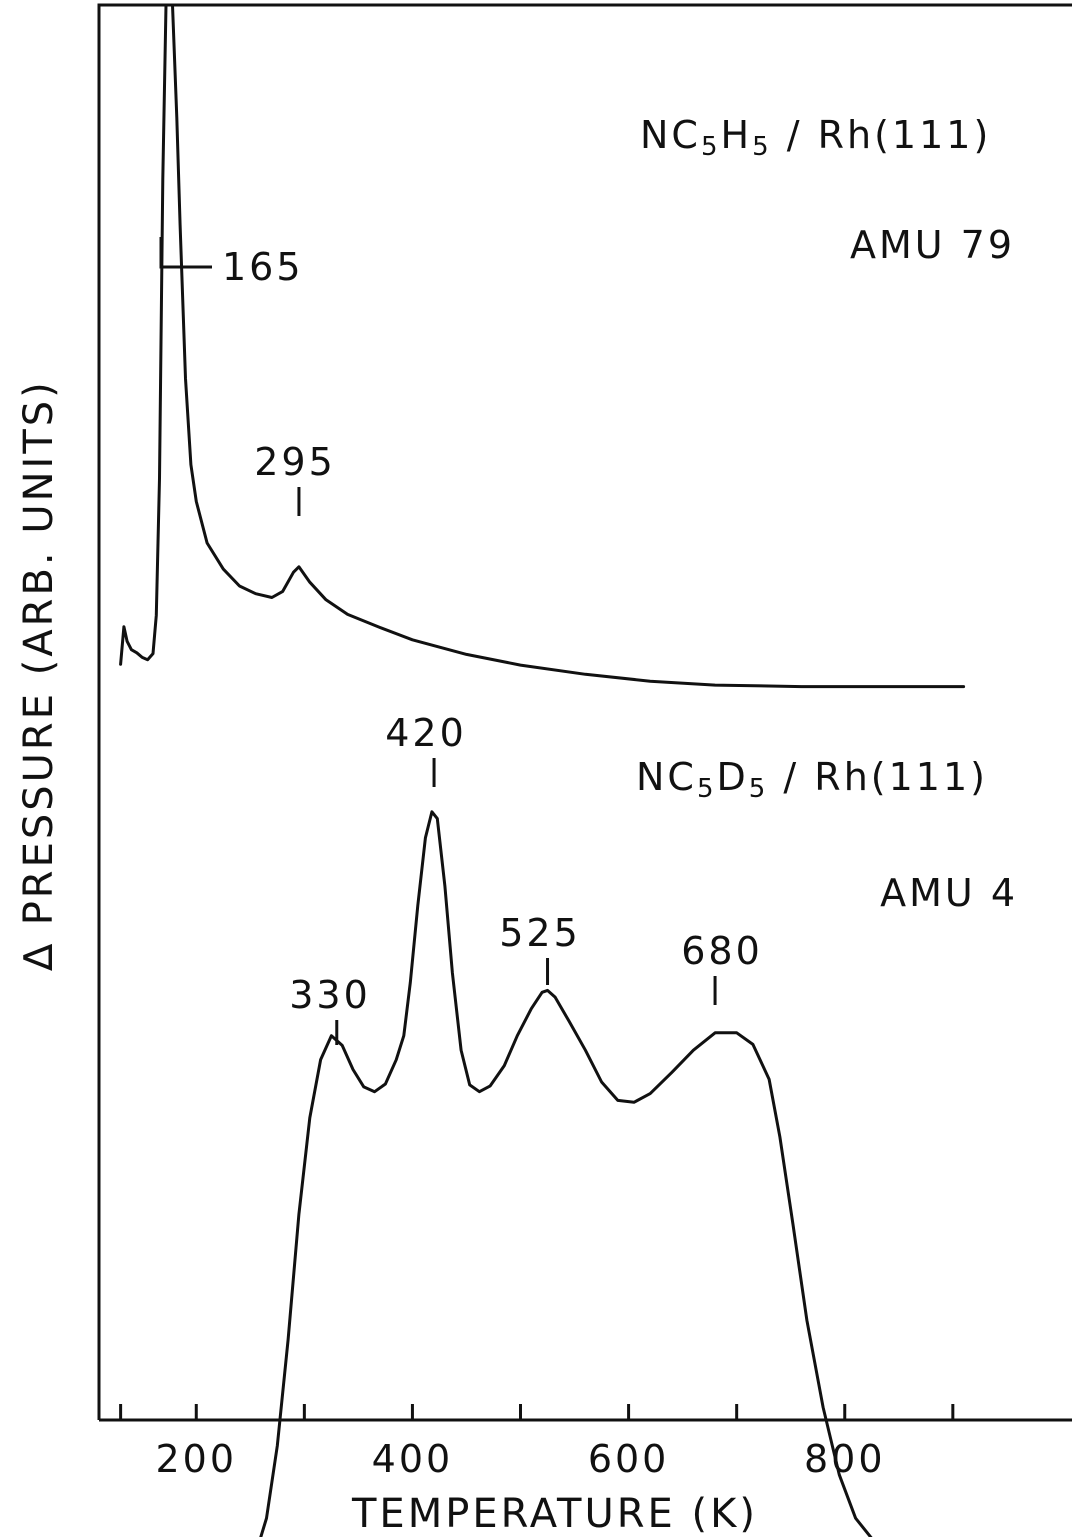  I want to click on peak-label-420: 420, so click(426, 733).